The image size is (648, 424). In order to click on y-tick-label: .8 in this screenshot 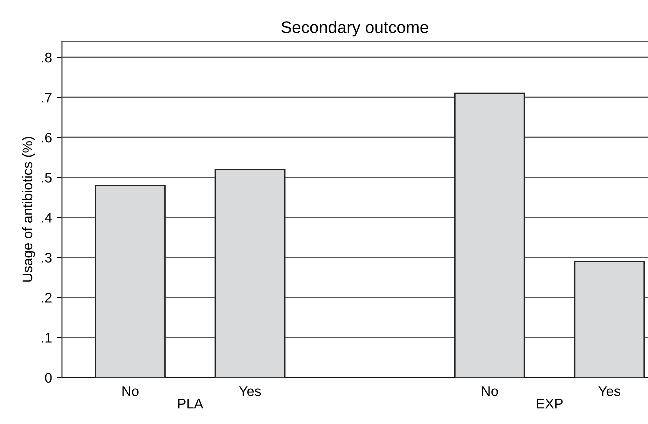, I will do `click(47, 57)`.